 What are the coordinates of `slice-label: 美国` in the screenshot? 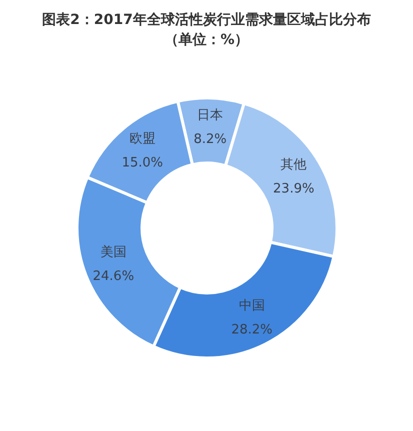 It's located at (113, 252).